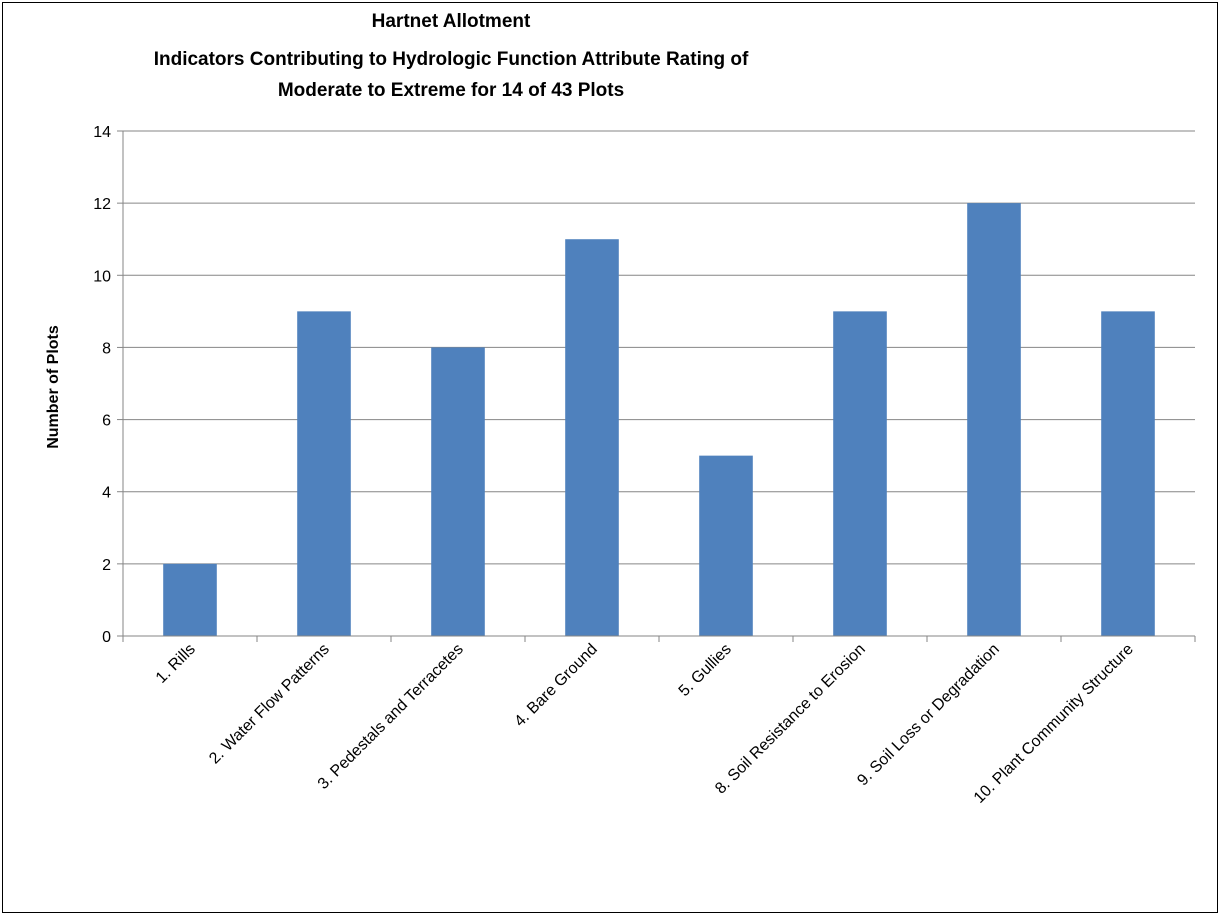 This screenshot has height=917, width=1222. What do you see at coordinates (102, 385) in the screenshot?
I see `y-tick-labels: 0 2 4 6 8 10 12 14` at bounding box center [102, 385].